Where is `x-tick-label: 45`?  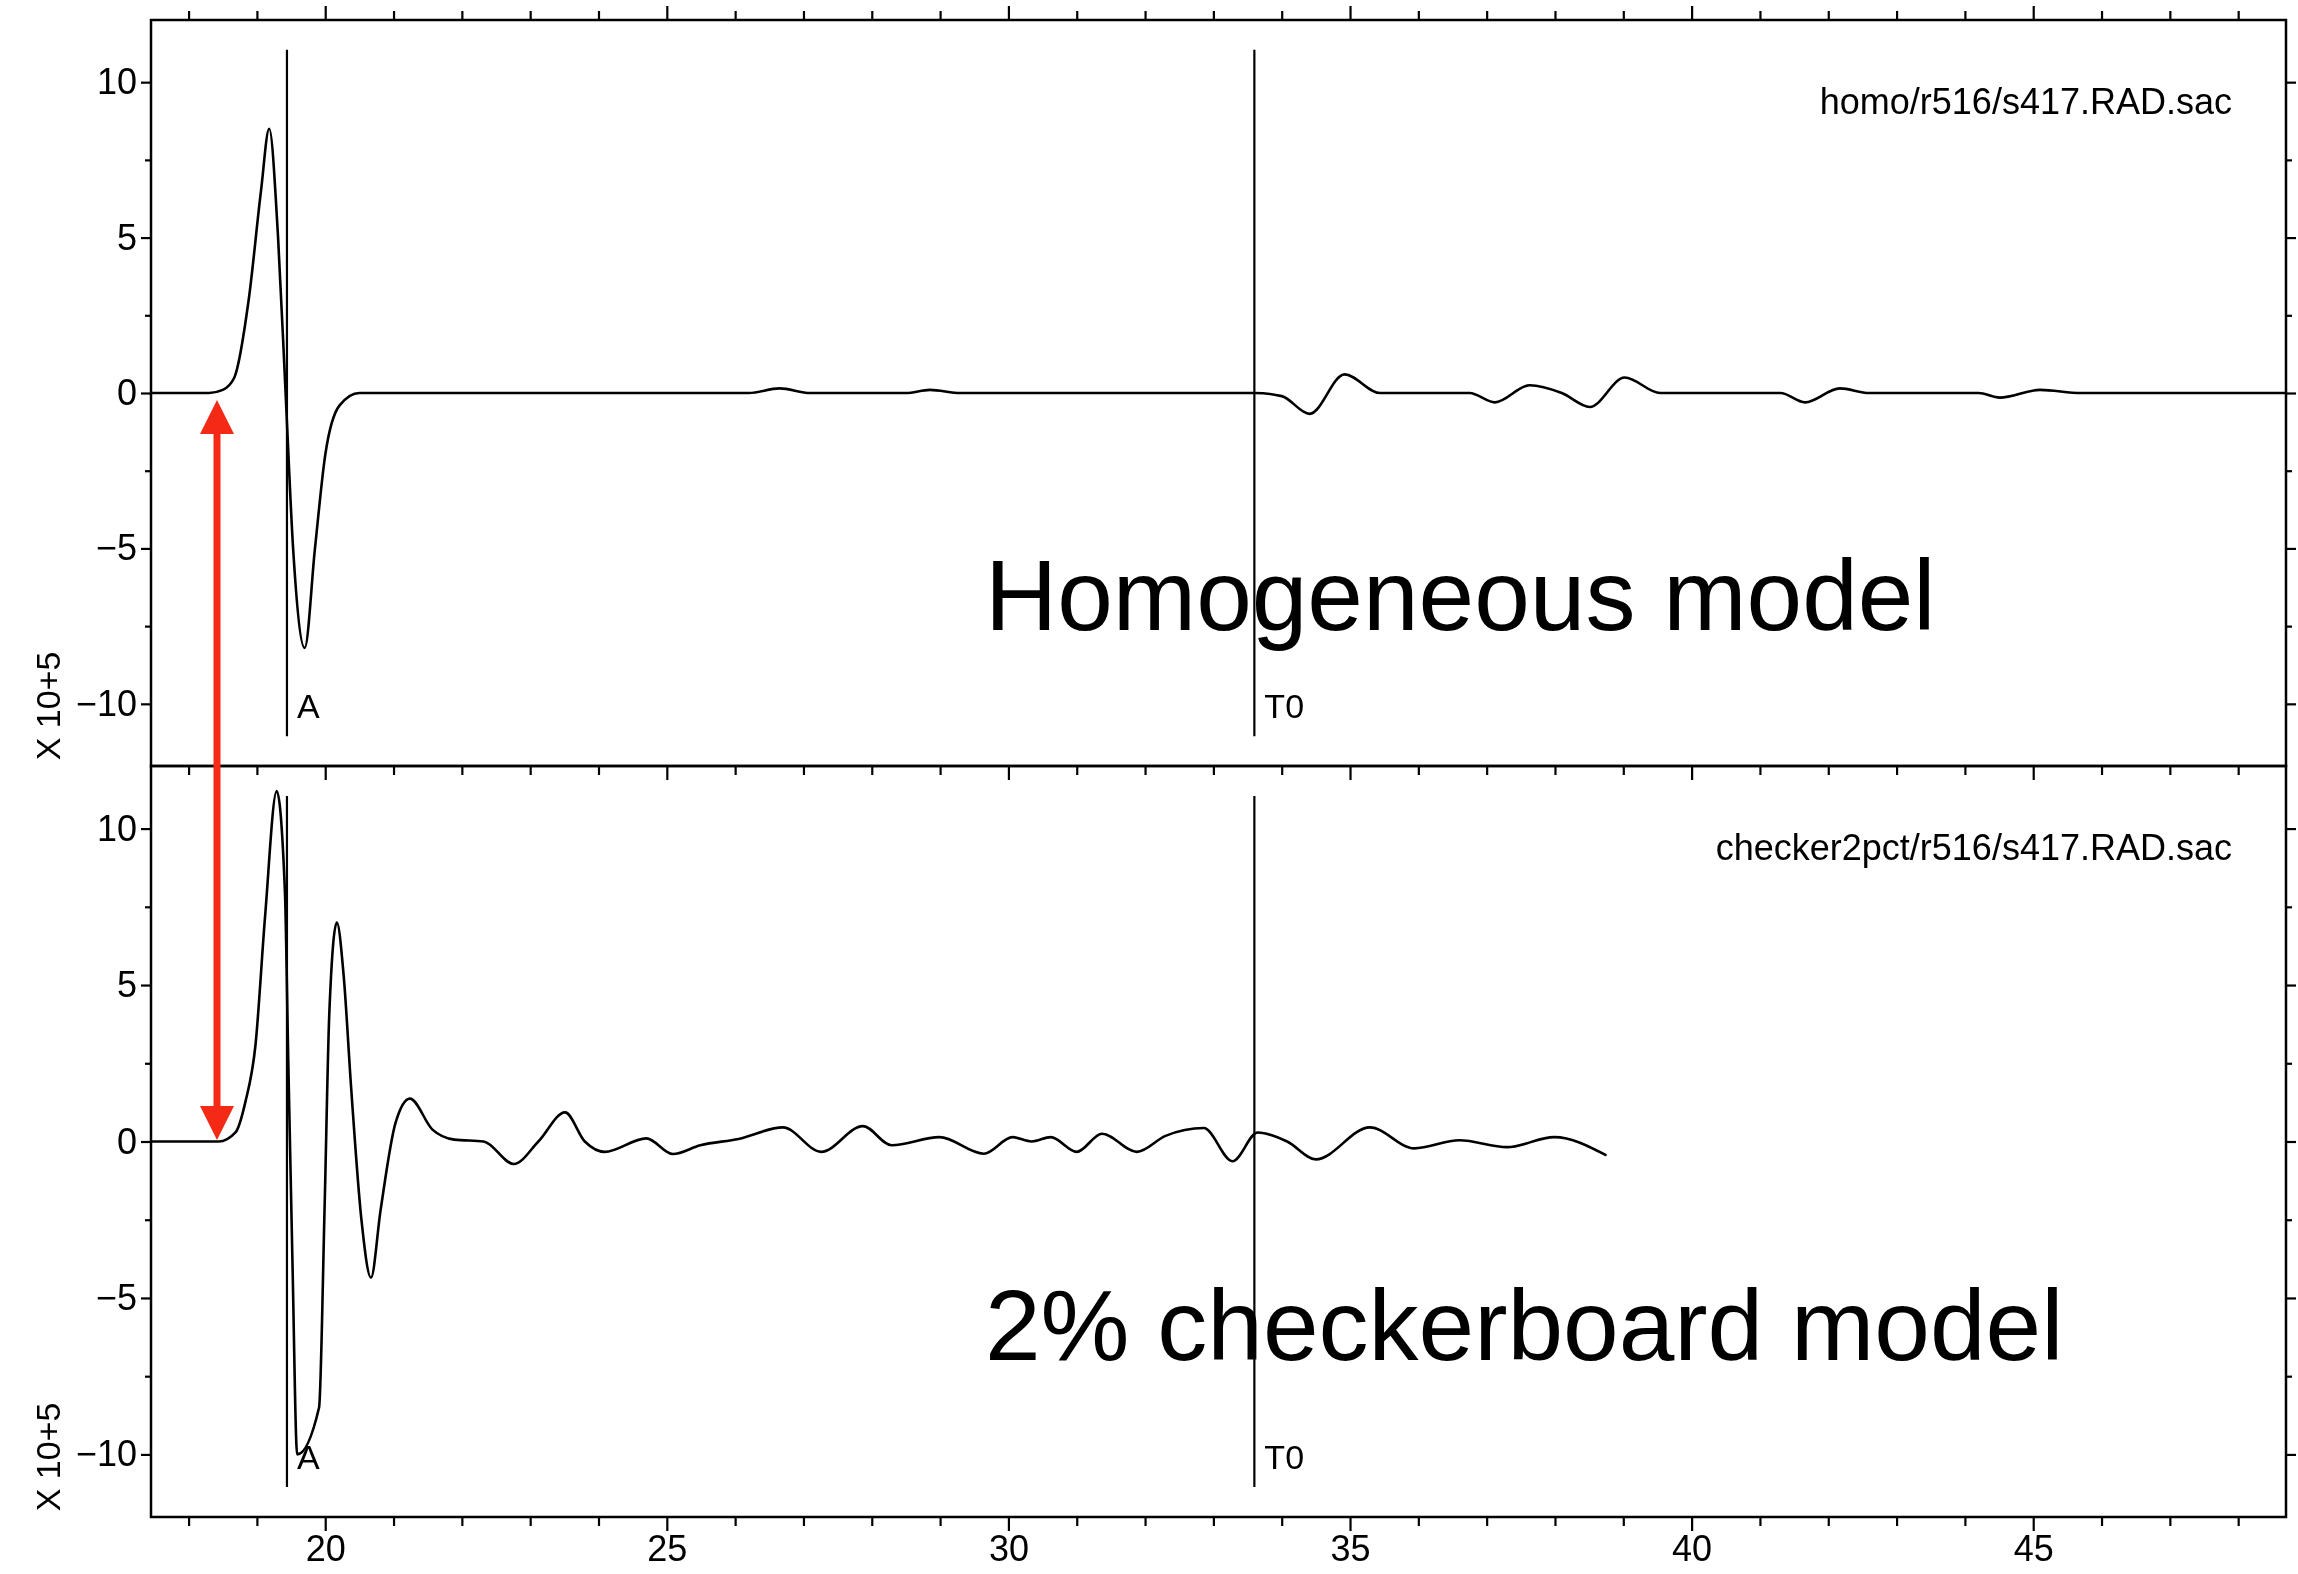
x-tick-label: 45 is located at coordinates (2033, 1548).